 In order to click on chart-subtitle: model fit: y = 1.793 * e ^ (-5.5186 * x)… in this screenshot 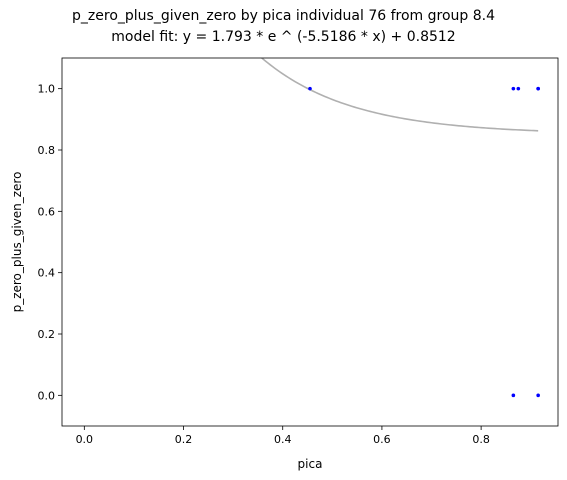, I will do `click(283, 37)`.